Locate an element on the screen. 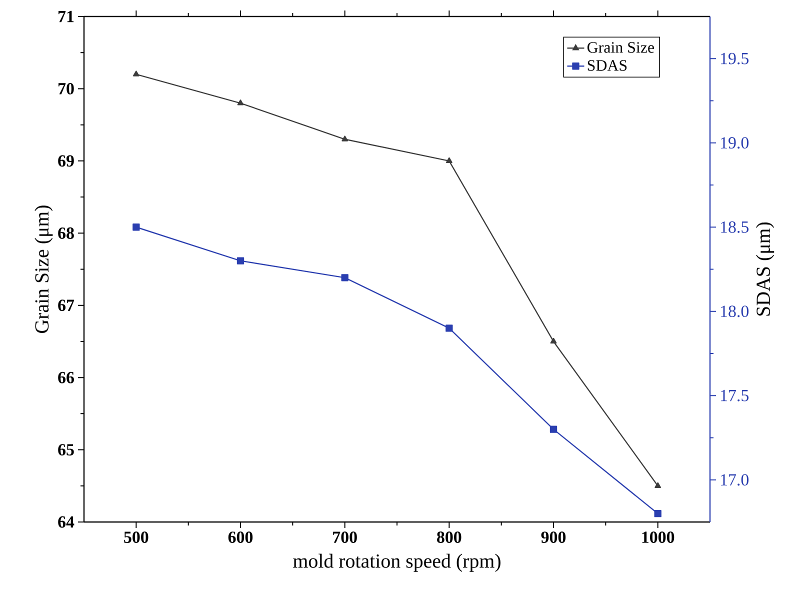  y-tick-label: 65 is located at coordinates (66, 450).